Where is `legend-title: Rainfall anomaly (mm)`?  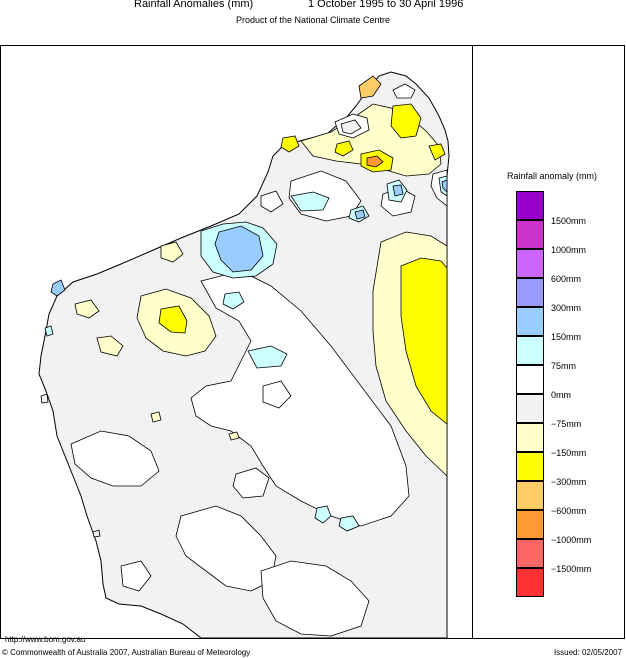
legend-title: Rainfall anomaly (mm) is located at coordinates (552, 176).